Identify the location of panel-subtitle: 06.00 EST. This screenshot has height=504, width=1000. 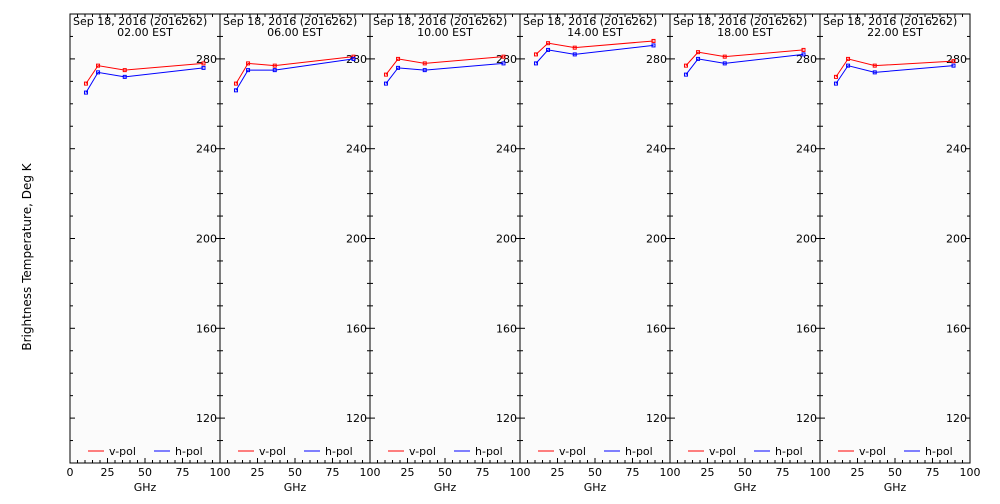
(295, 32).